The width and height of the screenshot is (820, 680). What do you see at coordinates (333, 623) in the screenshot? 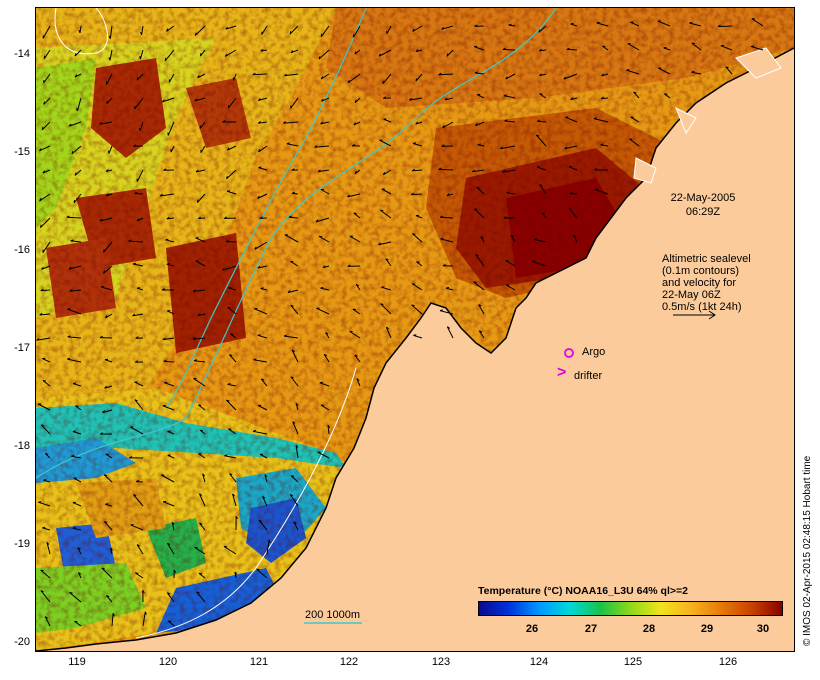
I see `isobath-legend-line` at bounding box center [333, 623].